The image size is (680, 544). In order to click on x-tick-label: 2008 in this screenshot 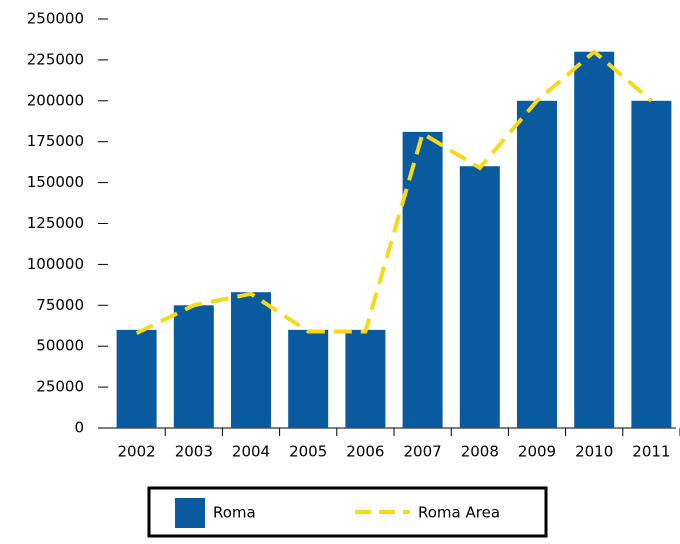, I will do `click(480, 452)`.